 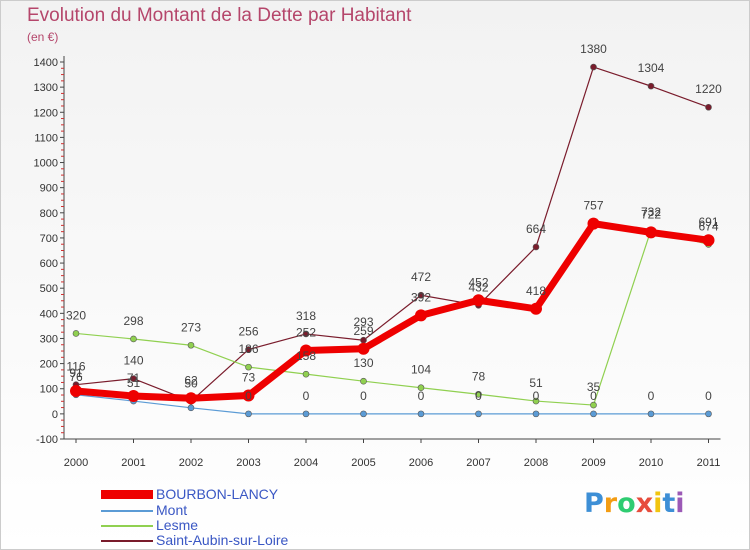 What do you see at coordinates (626, 503) in the screenshot?
I see `logo-letter: o` at bounding box center [626, 503].